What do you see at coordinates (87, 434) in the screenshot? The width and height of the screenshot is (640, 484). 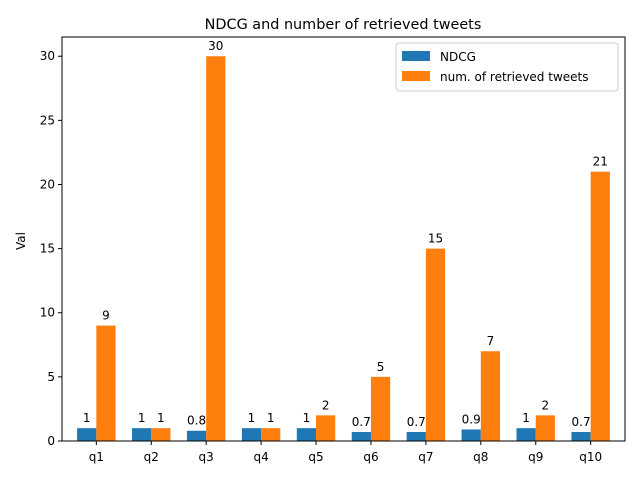 I see `bar-ndcg-q1` at bounding box center [87, 434].